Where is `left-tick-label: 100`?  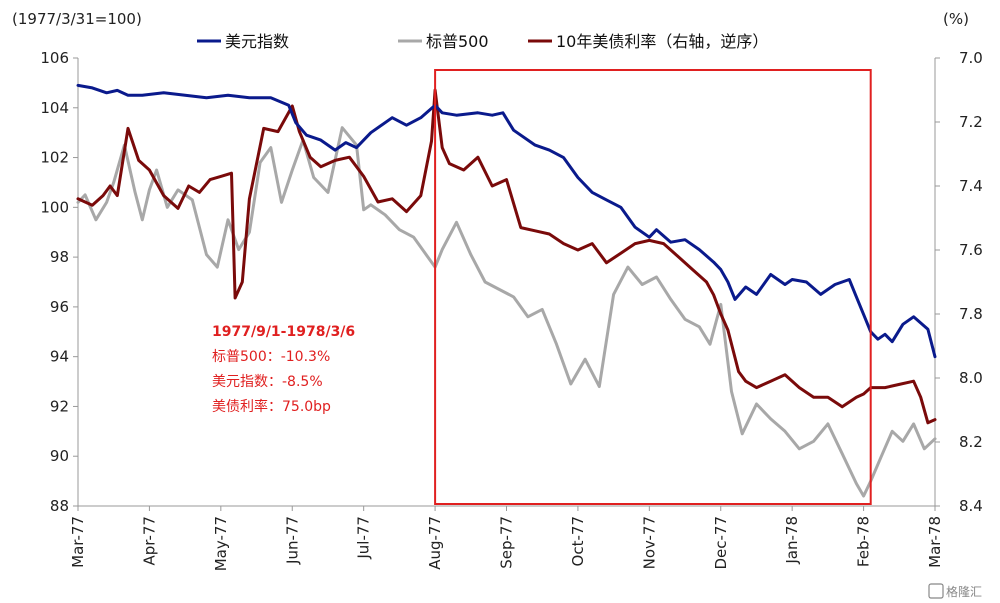 left-tick-label: 100 is located at coordinates (54, 207).